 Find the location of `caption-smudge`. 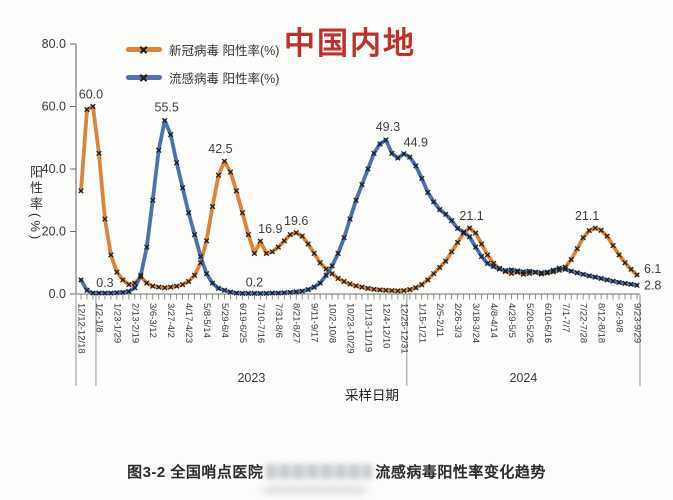

caption-smudge is located at coordinates (315, 490).